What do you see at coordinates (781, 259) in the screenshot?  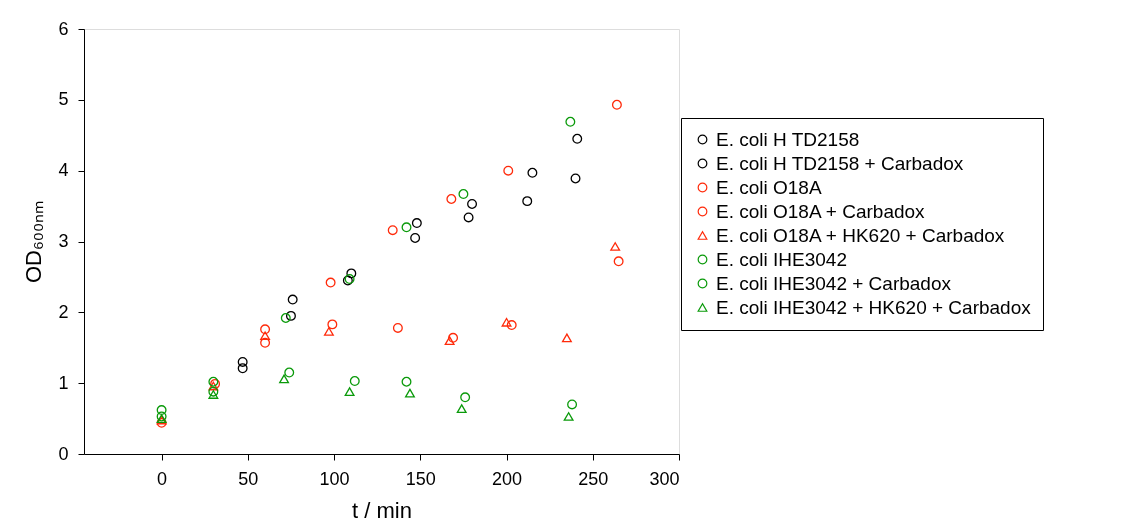 I see `legend-label: E. coli IHE3042` at bounding box center [781, 259].